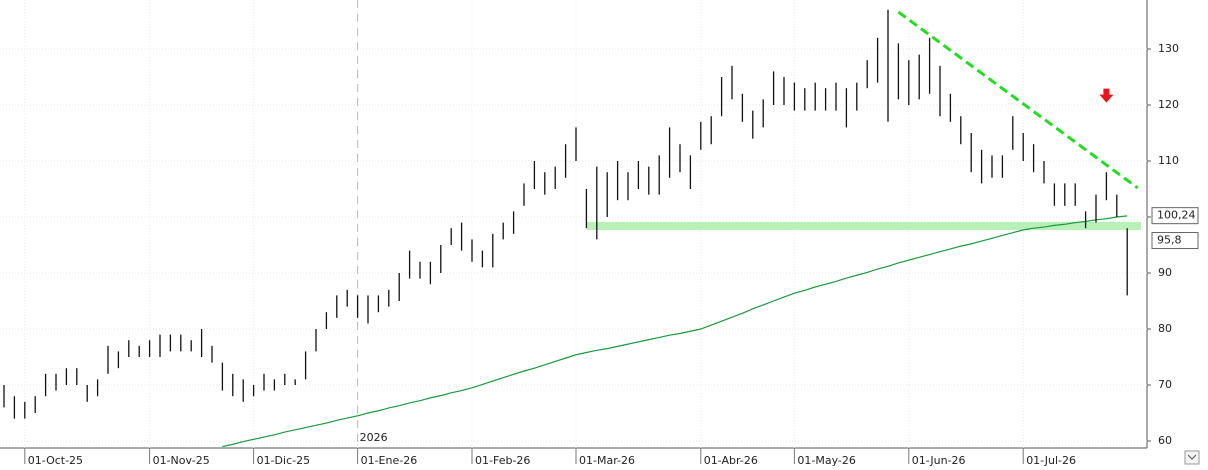 Image resolution: width=1208 pixels, height=470 pixels. I want to click on x-tick-label: 01-Abr-26, so click(731, 460).